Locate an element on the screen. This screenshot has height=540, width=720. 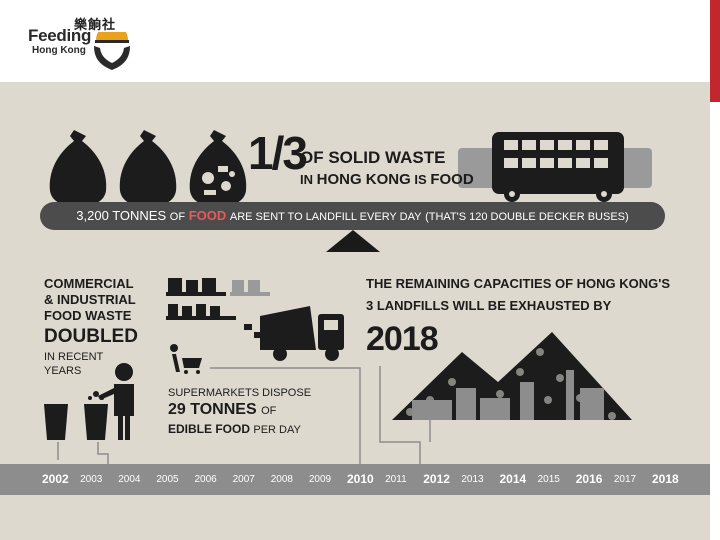
landfill-line1: THE REMAINING CAPACITIES OF HONG KONG'S is located at coordinates (518, 283).